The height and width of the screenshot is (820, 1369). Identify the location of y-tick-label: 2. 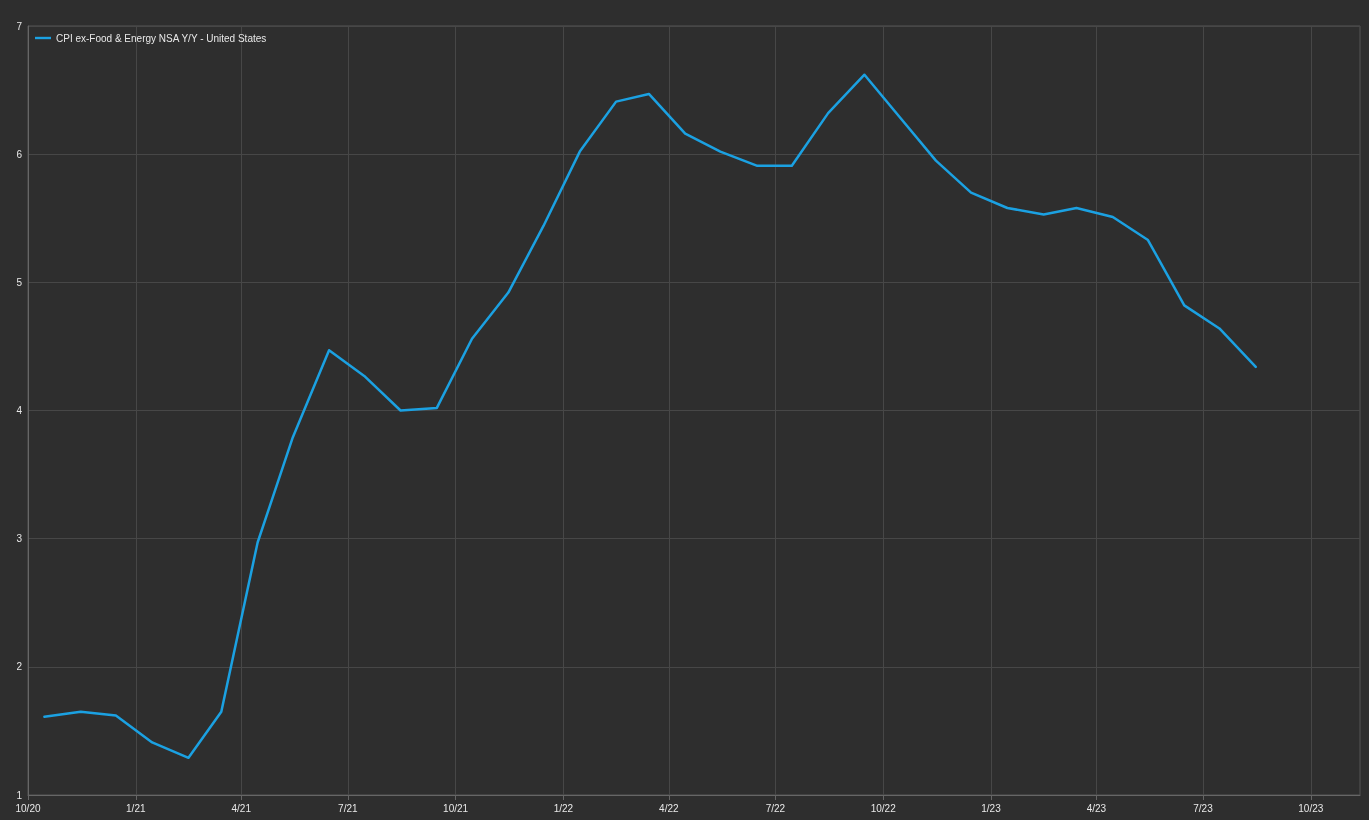
(19, 667).